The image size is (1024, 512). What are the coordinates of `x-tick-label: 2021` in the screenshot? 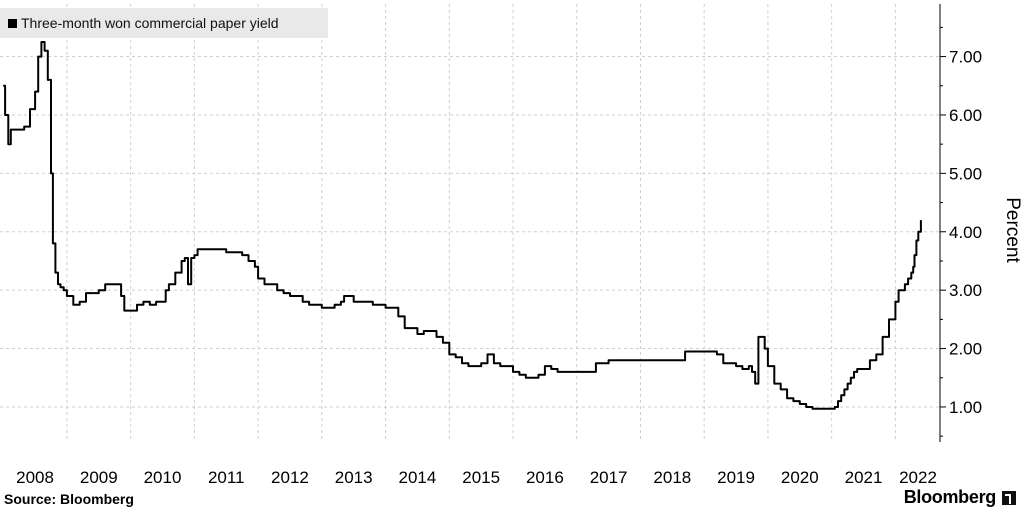 It's located at (864, 477).